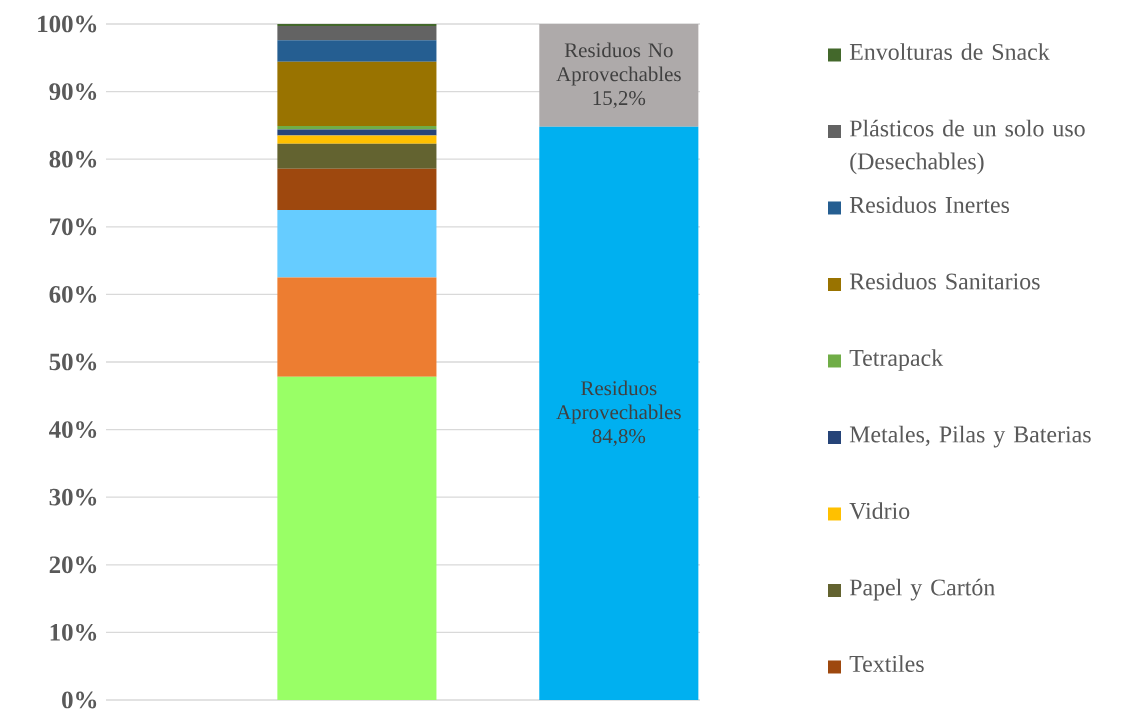 The image size is (1137, 711). I want to click on series-label: Residuos No Aprovechables, so click(618, 64).